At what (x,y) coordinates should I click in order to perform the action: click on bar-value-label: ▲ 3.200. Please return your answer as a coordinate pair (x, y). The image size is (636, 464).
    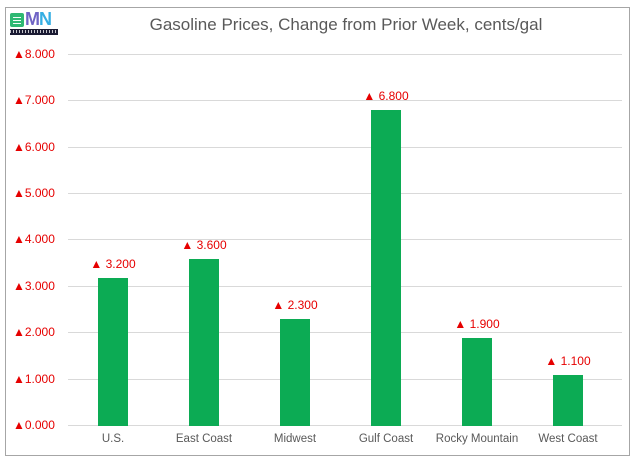
    Looking at the image, I should click on (113, 264).